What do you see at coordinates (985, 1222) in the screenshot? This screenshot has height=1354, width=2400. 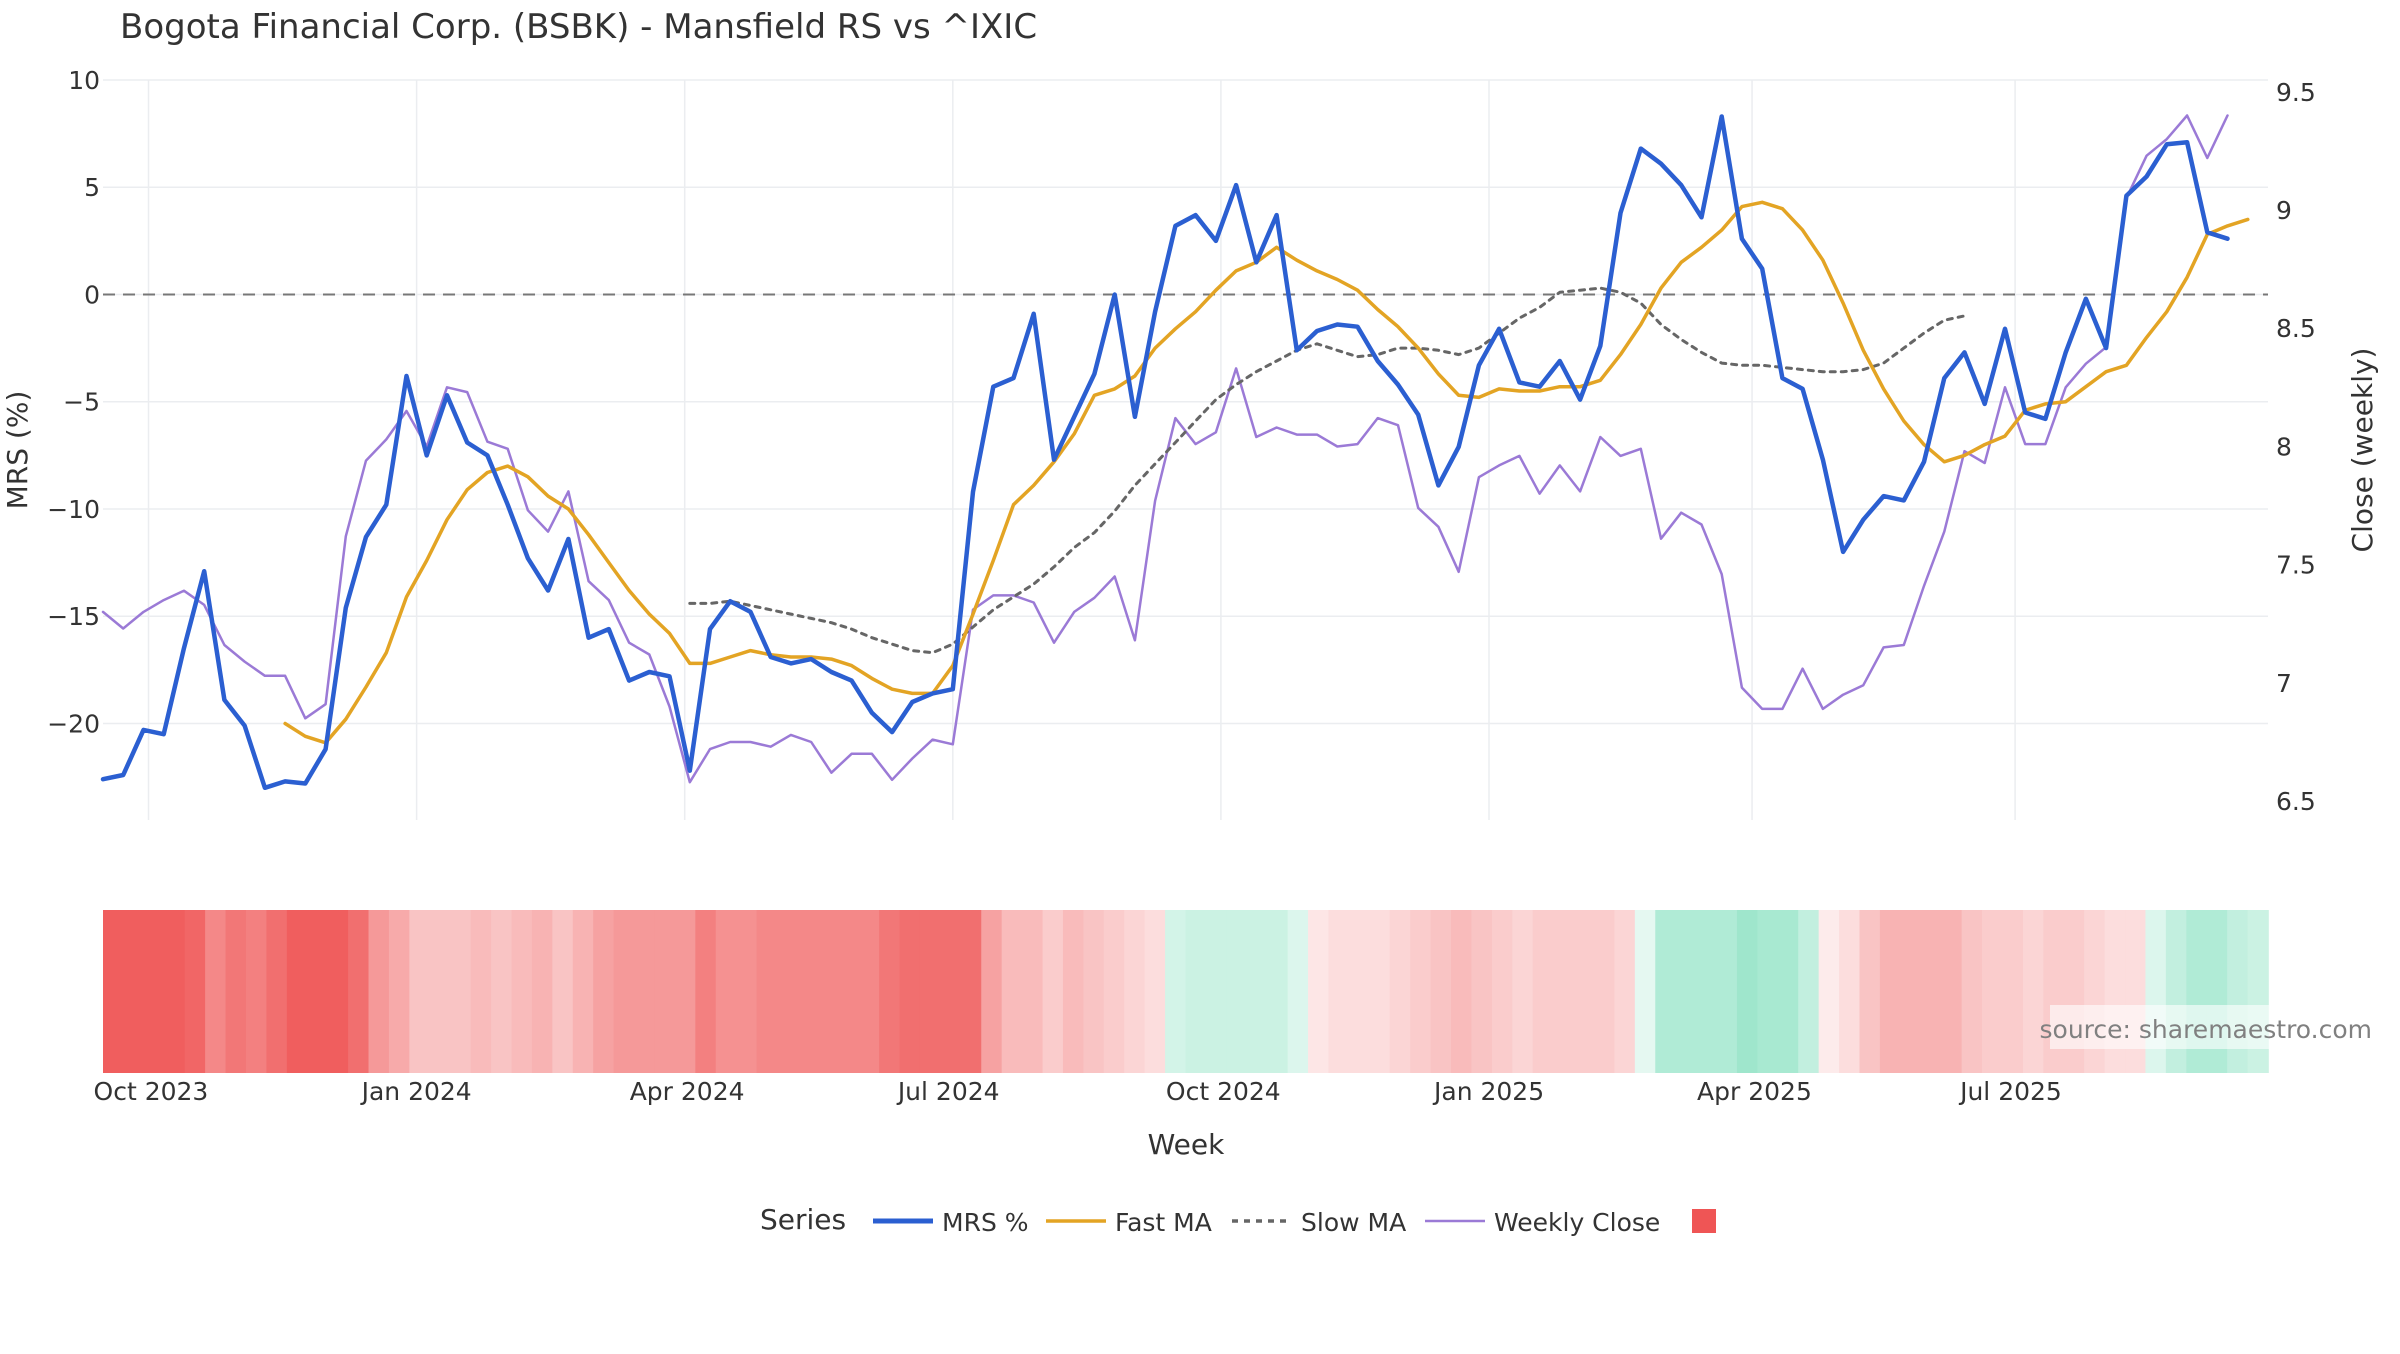 I see `legend-label-mrs: MRS %` at bounding box center [985, 1222].